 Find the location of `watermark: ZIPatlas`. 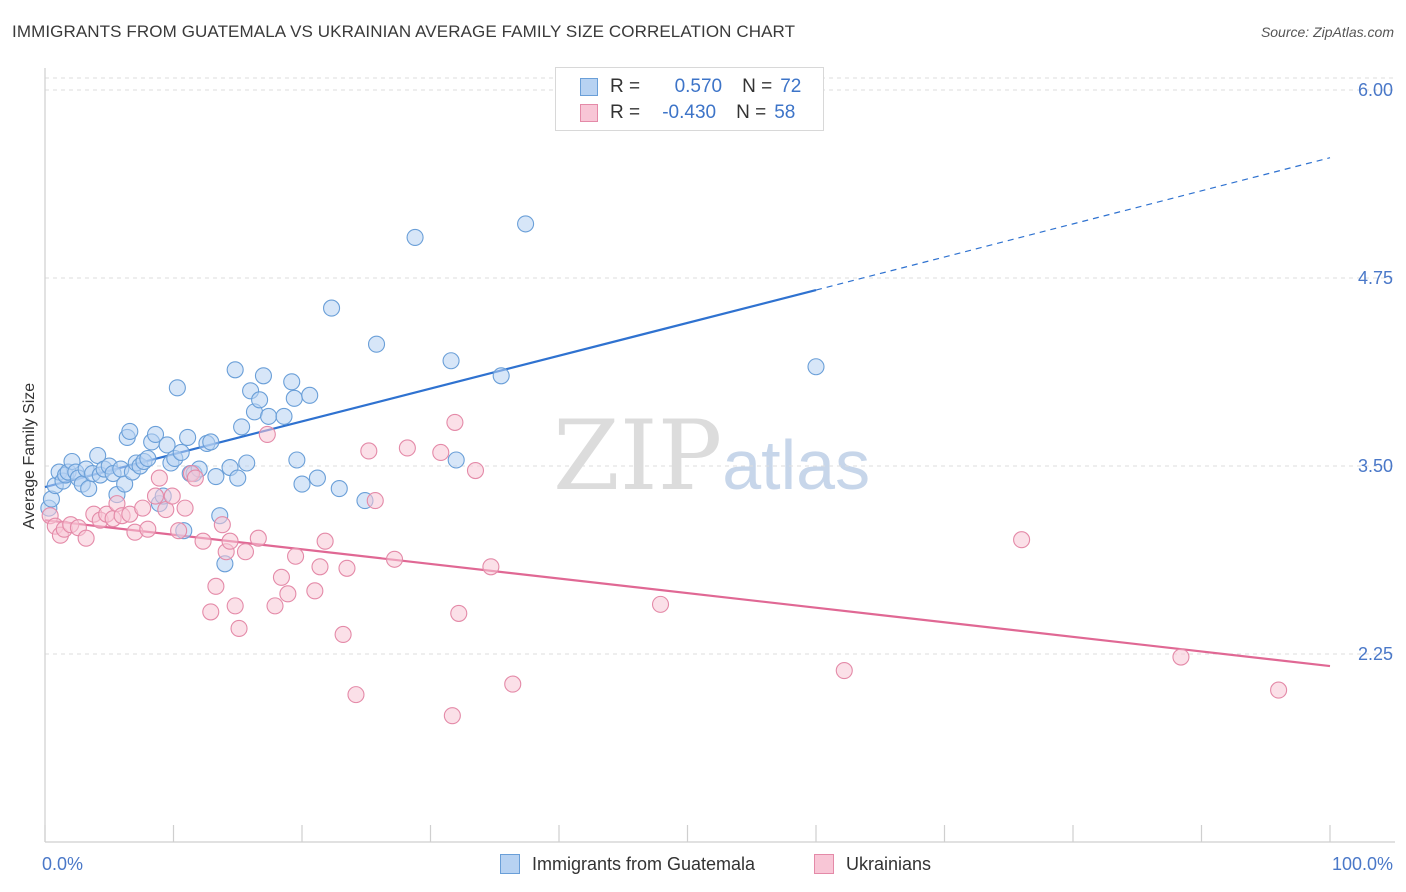

watermark: ZIPatlas is located at coordinates (711, 456).